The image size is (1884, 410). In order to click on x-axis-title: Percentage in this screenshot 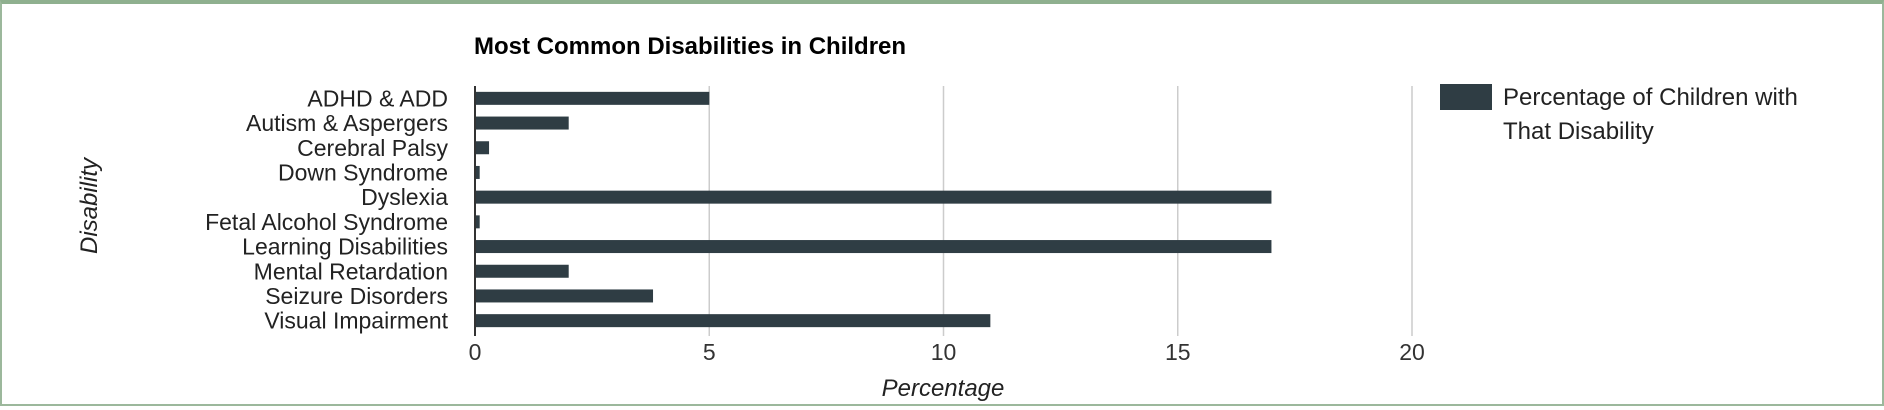, I will do `click(943, 388)`.